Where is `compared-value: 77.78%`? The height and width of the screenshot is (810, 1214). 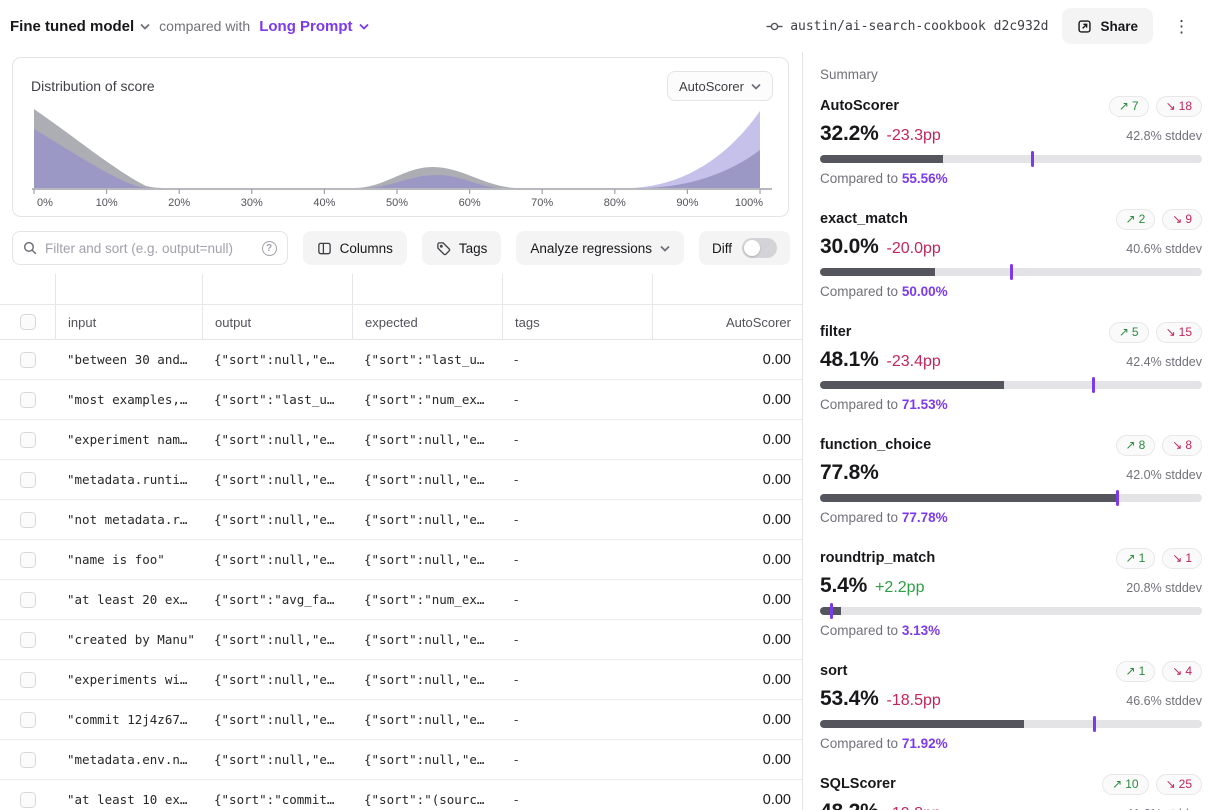
compared-value: 77.78% is located at coordinates (924, 517).